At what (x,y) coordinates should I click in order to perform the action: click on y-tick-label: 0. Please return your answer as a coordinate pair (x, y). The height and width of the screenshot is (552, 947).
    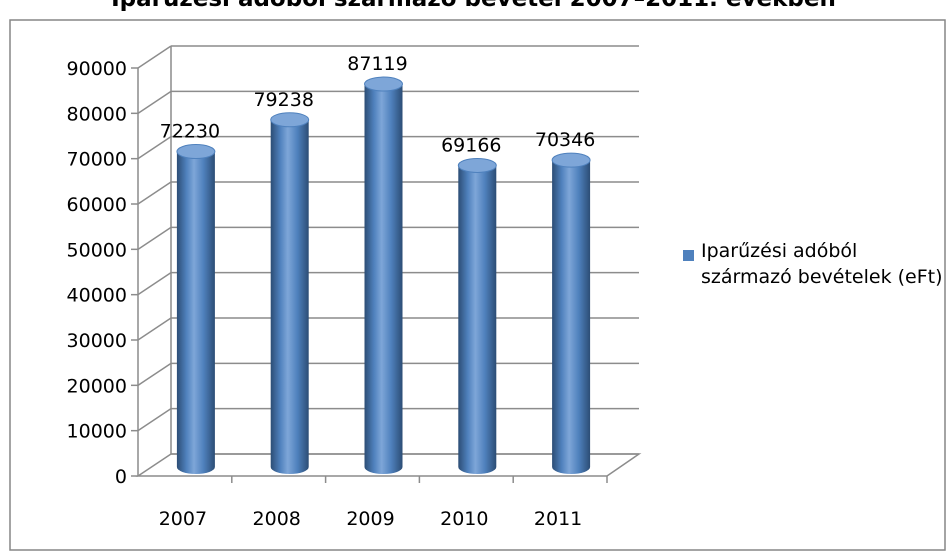
    Looking at the image, I should click on (121, 477).